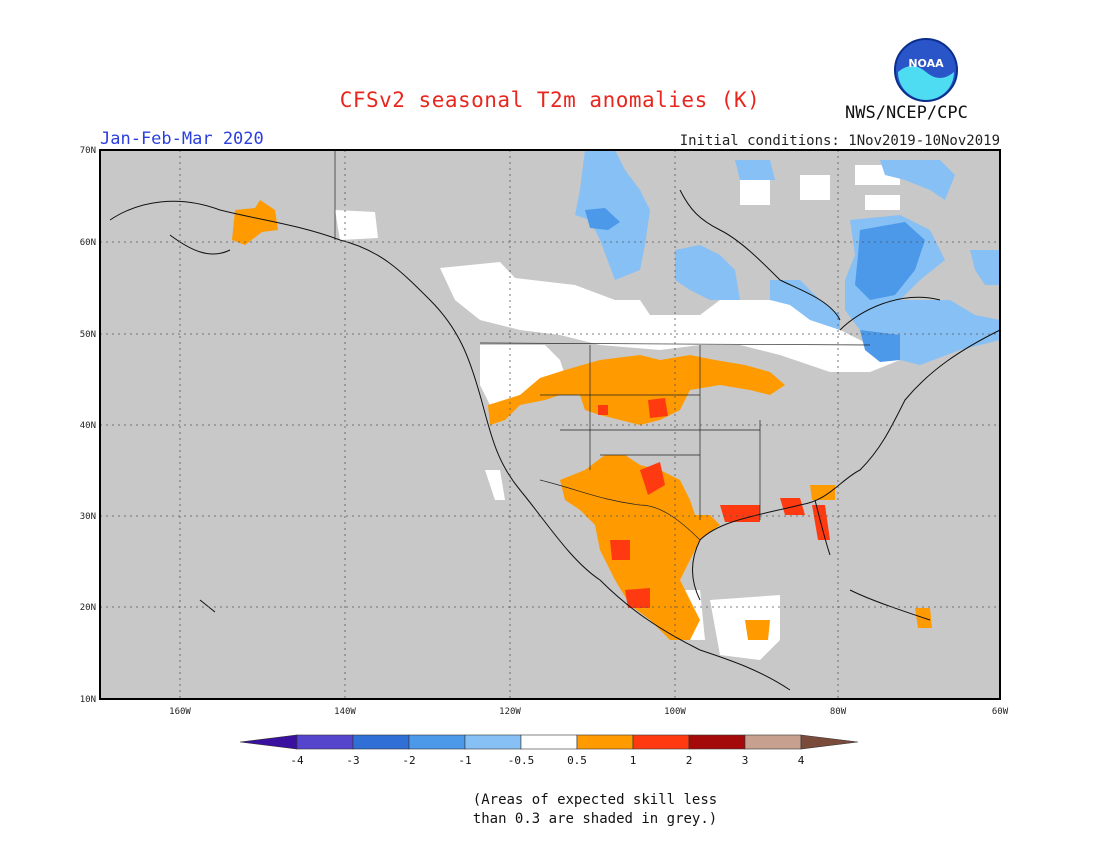 Image resolution: width=1100 pixels, height=850 pixels. Describe the element at coordinates (787, 257) in the screenshot. I see `below-normal-areas` at that location.